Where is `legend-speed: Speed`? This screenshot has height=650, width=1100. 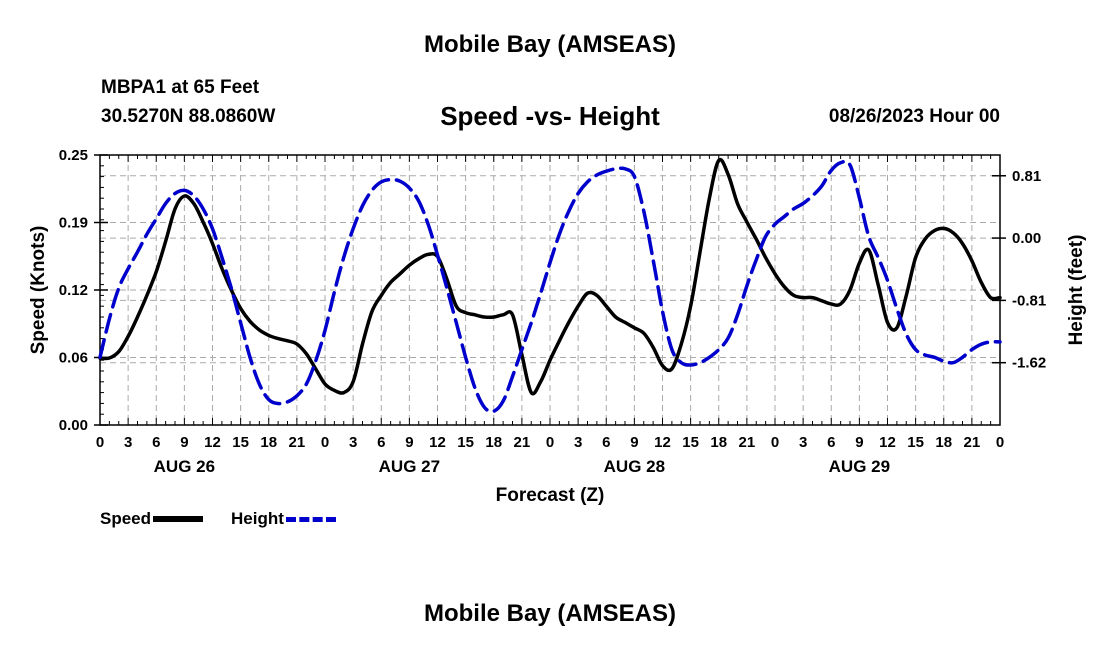
legend-speed: Speed is located at coordinates (152, 519).